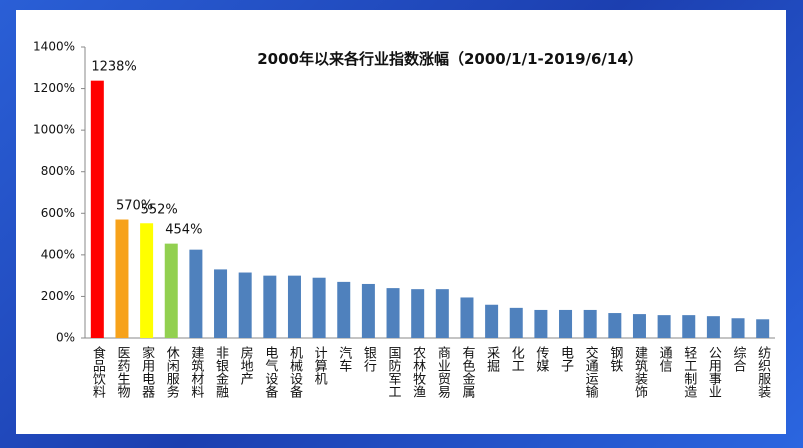 This screenshot has height=448, width=803. What do you see at coordinates (763, 372) in the screenshot?
I see `x-tick-label: 纺织服装` at bounding box center [763, 372].